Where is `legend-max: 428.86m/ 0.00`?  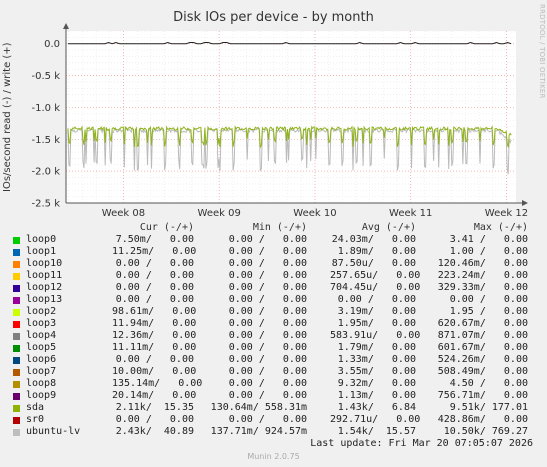 legend-max: 428.86m/ 0.00 is located at coordinates (482, 419).